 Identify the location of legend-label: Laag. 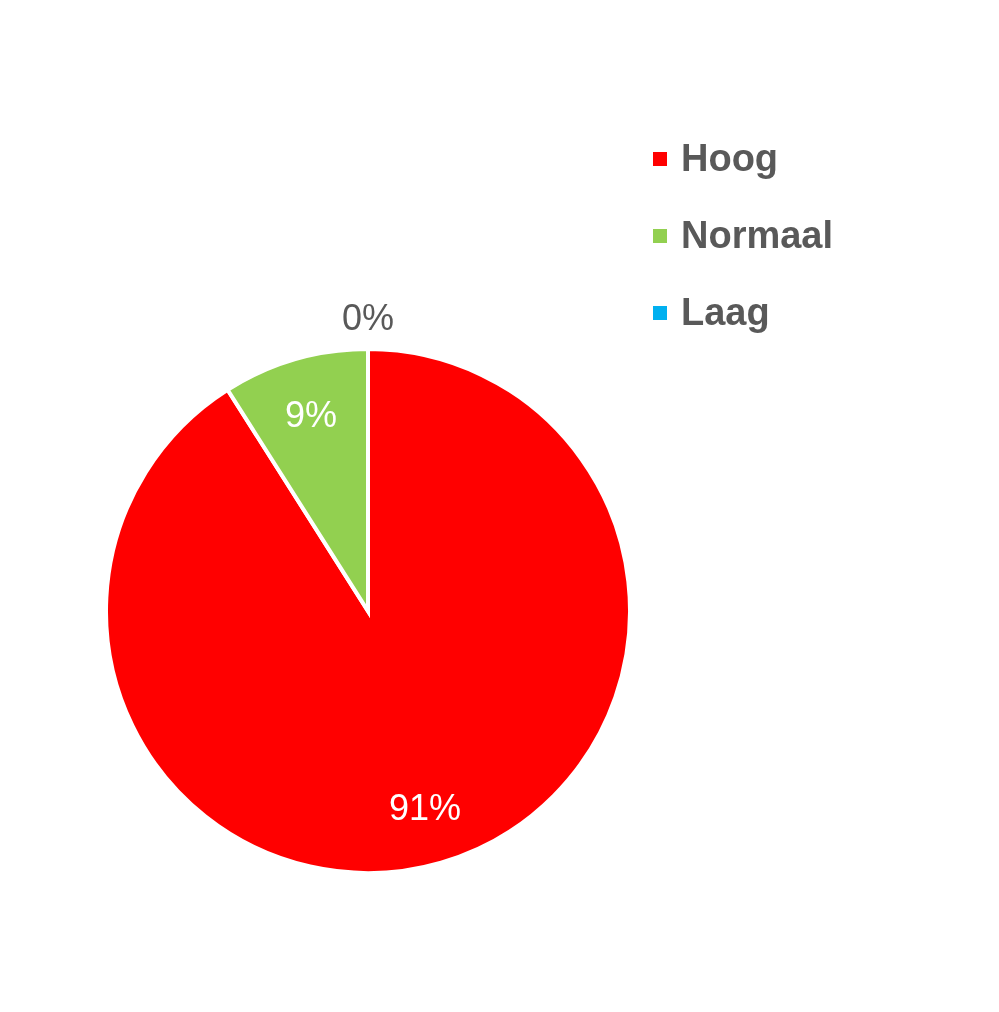
(725, 312).